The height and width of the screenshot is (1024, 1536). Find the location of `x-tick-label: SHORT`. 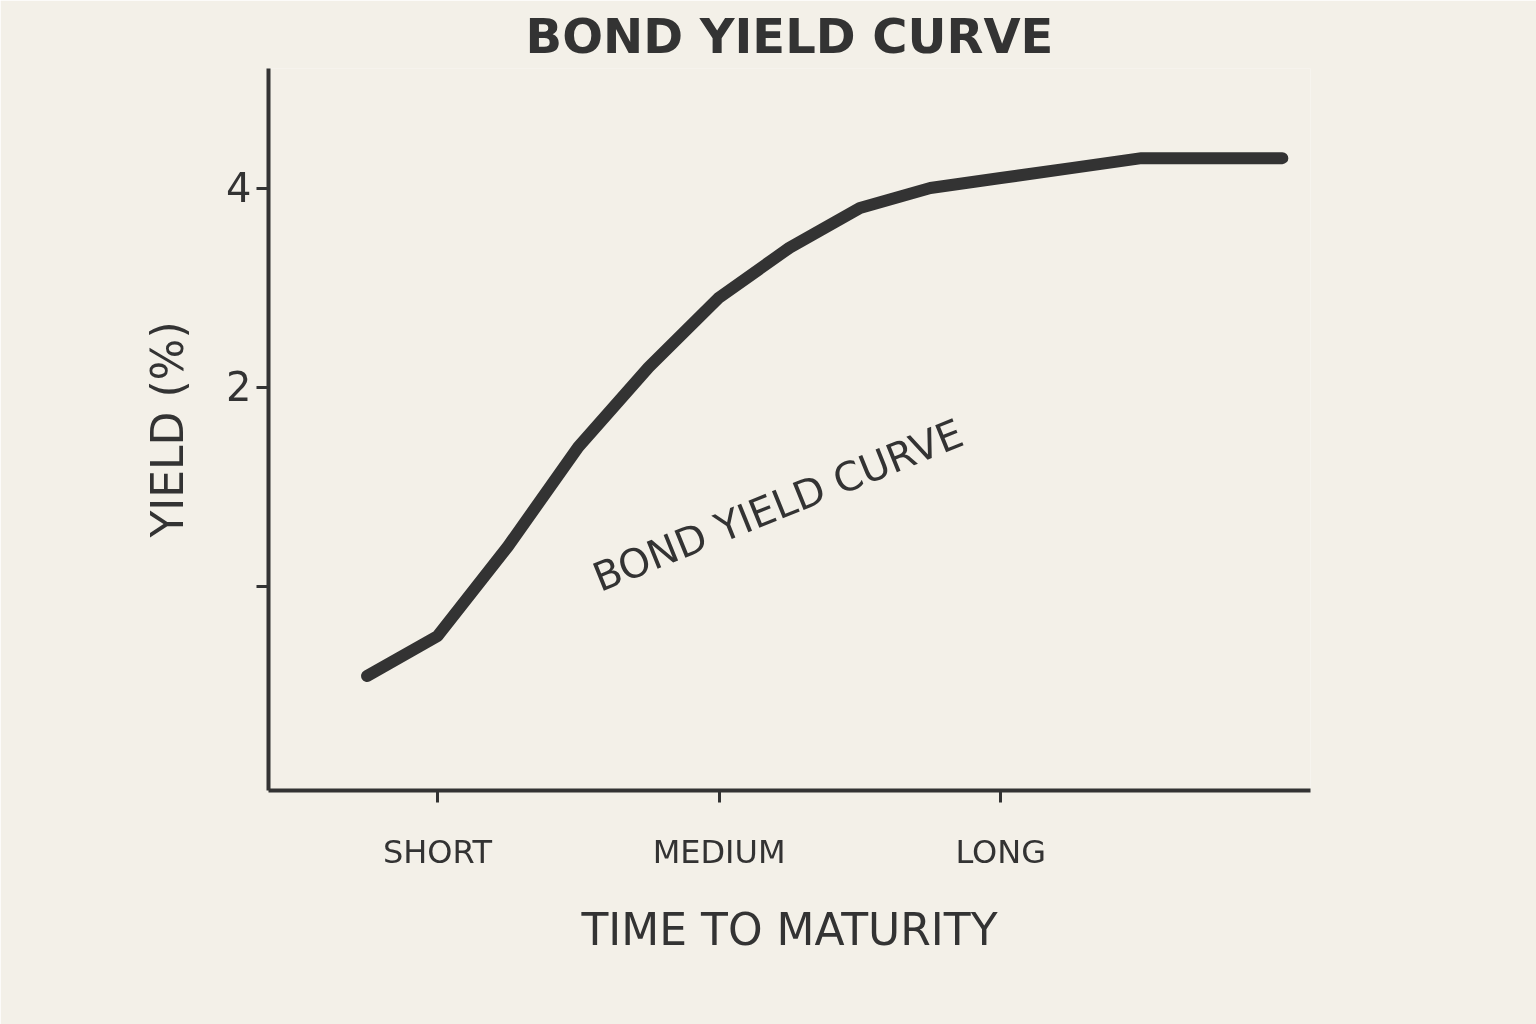

x-tick-label: SHORT is located at coordinates (437, 851).